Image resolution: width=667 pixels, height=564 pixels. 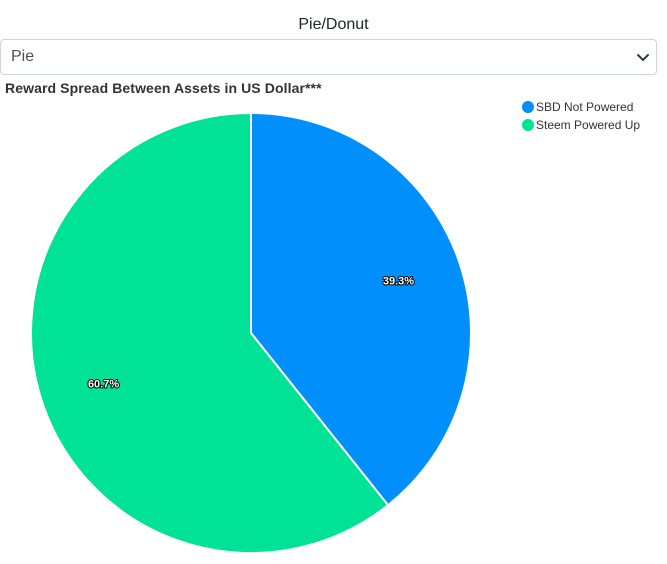 What do you see at coordinates (528, 107) in the screenshot?
I see `legend-swatch-sbd-not-powered` at bounding box center [528, 107].